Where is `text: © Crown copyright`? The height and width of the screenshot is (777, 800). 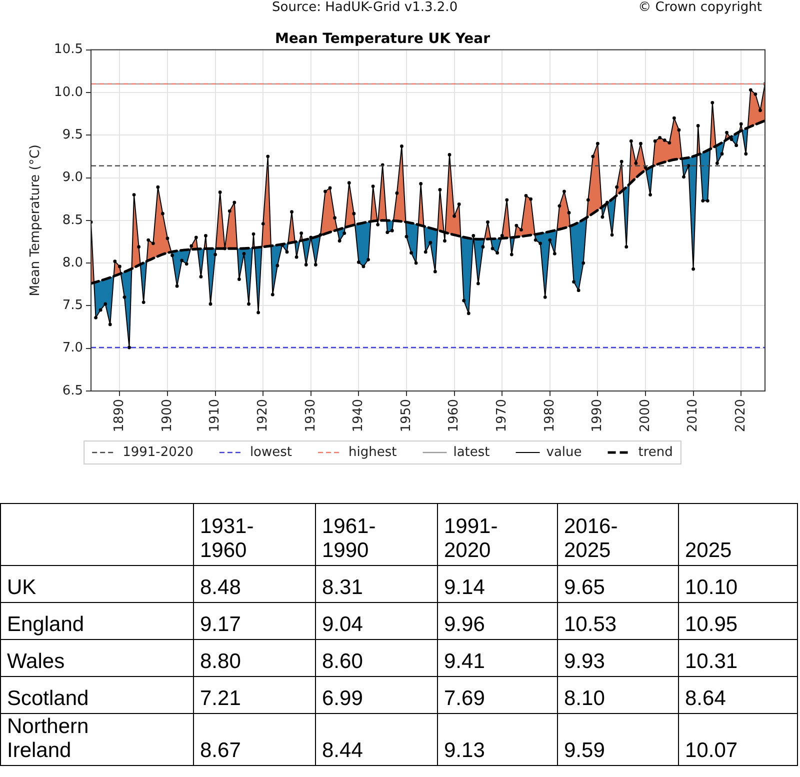 text: © Crown copyright is located at coordinates (700, 7).